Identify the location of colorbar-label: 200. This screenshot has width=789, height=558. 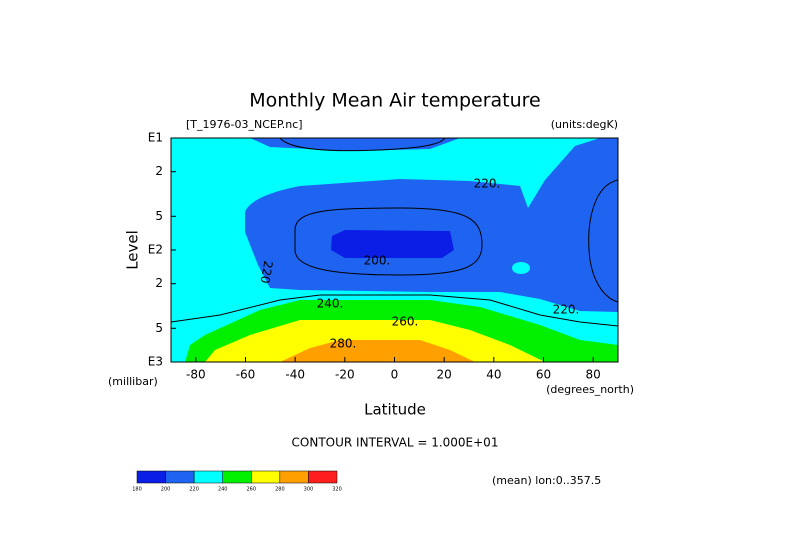
(166, 490).